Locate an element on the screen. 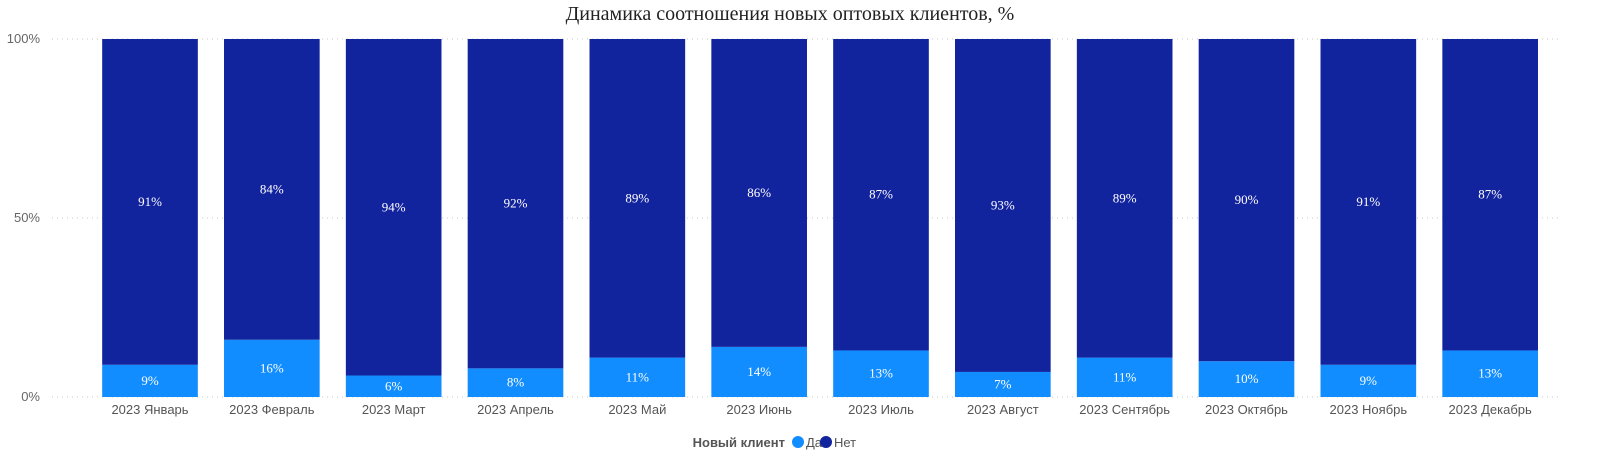 The image size is (1600, 461). data-label: 90% is located at coordinates (1247, 199).